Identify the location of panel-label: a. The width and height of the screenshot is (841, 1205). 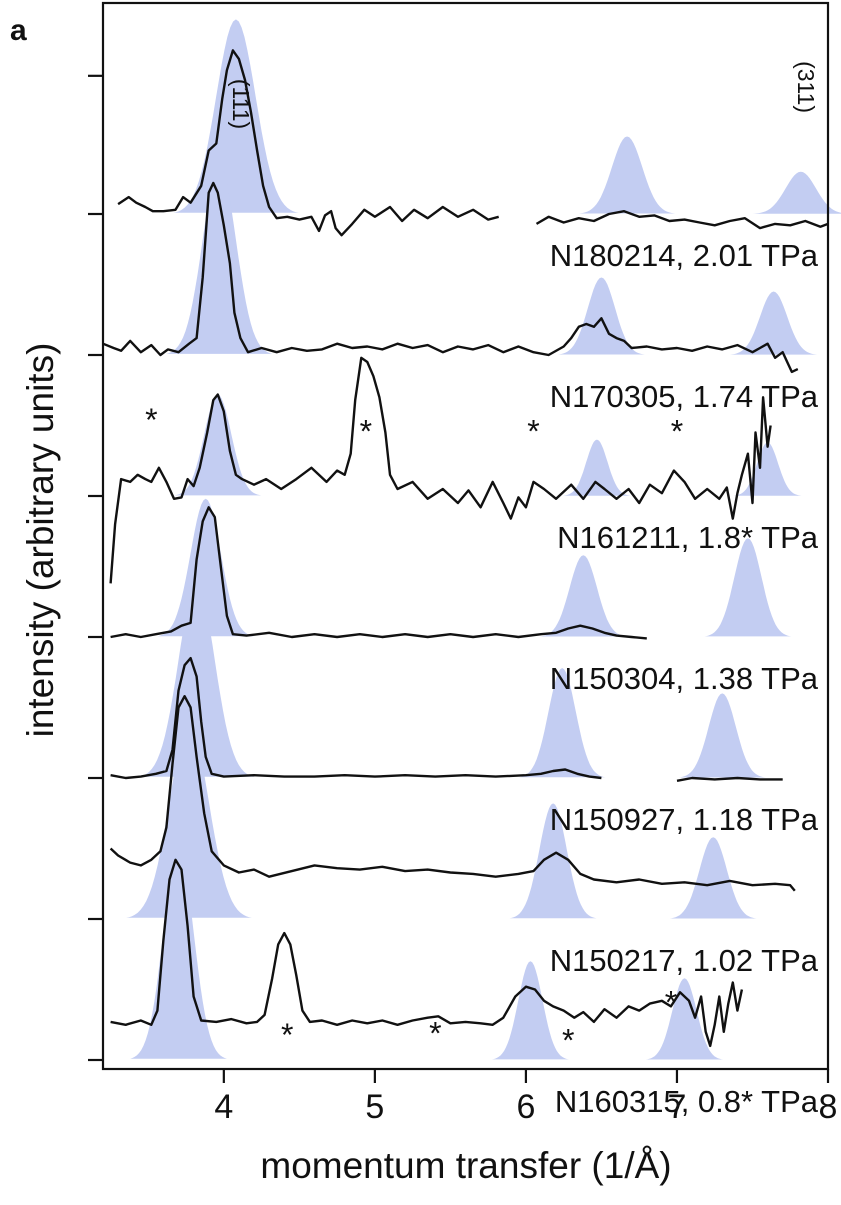
(18, 30).